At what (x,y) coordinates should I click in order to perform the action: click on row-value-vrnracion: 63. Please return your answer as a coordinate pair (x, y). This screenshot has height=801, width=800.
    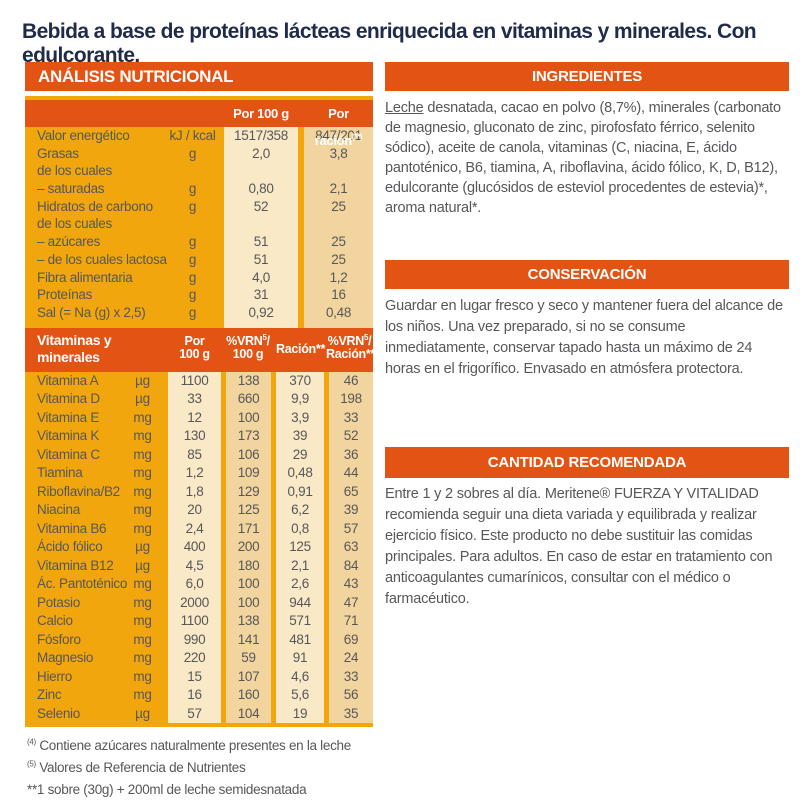
    Looking at the image, I should click on (351, 547).